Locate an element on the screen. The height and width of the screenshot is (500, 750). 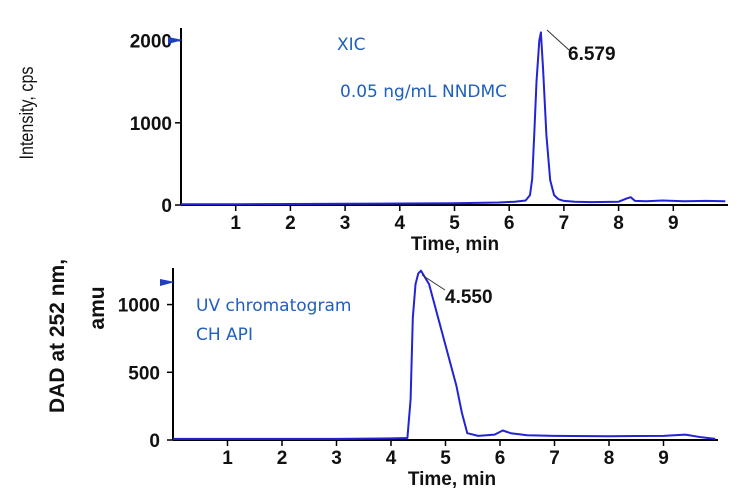
uv-x-tick-label: 8 is located at coordinates (609, 458).